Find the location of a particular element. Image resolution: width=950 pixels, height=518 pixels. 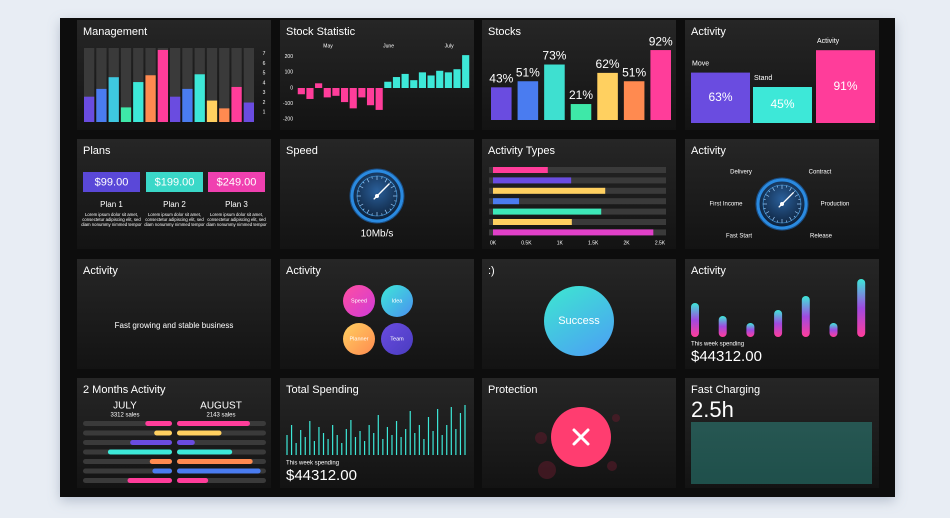

y-tick-label: 6 is located at coordinates (264, 64).